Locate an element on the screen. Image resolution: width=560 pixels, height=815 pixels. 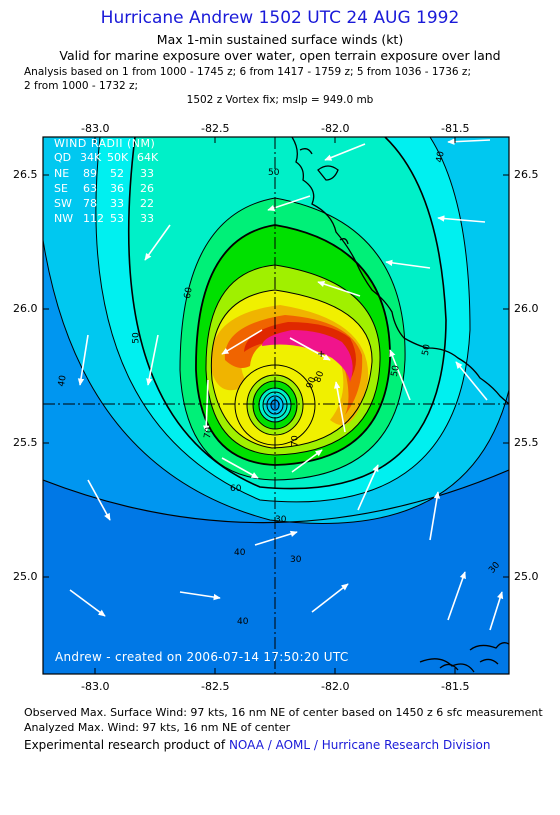
x-tick-label-bottom: -82.0 is located at coordinates (335, 686).